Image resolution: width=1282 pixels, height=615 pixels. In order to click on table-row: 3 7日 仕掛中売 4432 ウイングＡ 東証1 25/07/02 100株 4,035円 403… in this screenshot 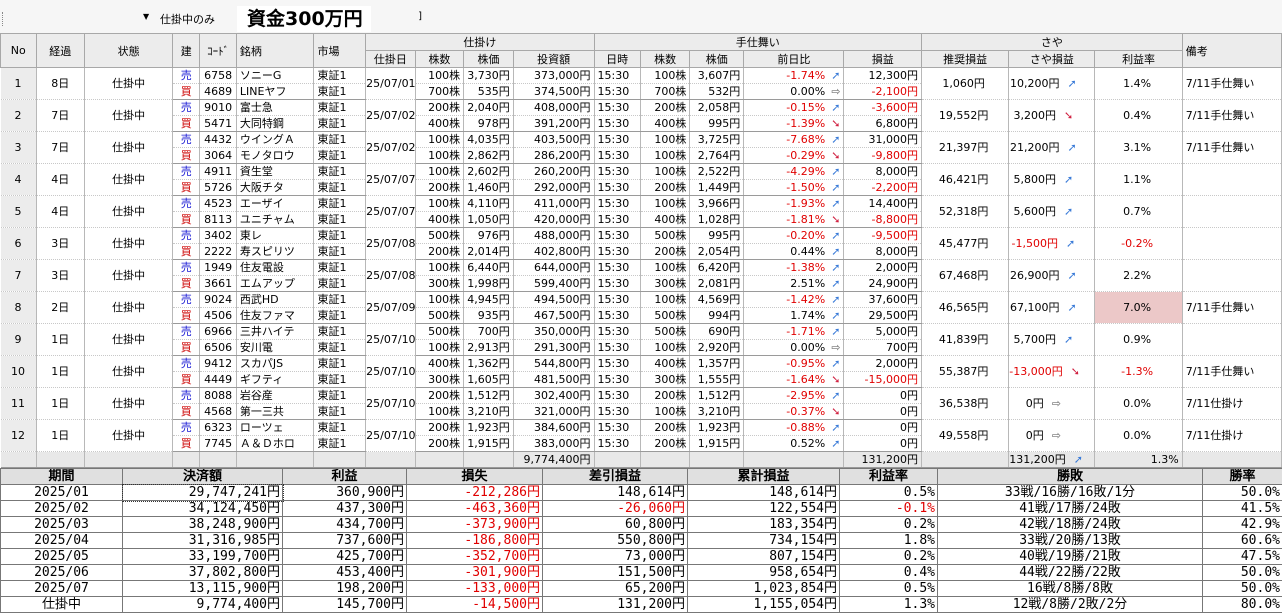, I will do `click(641, 147)`.